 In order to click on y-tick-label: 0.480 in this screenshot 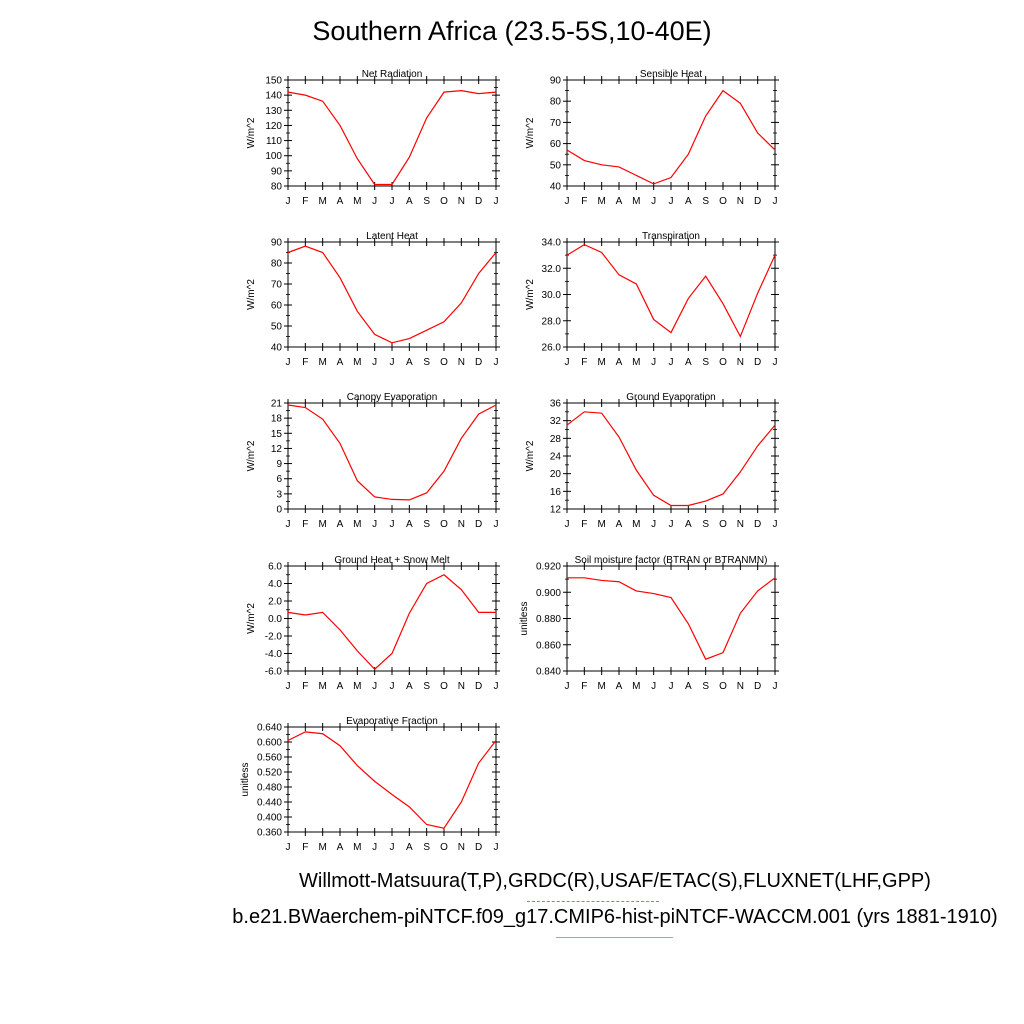, I will do `click(269, 788)`.